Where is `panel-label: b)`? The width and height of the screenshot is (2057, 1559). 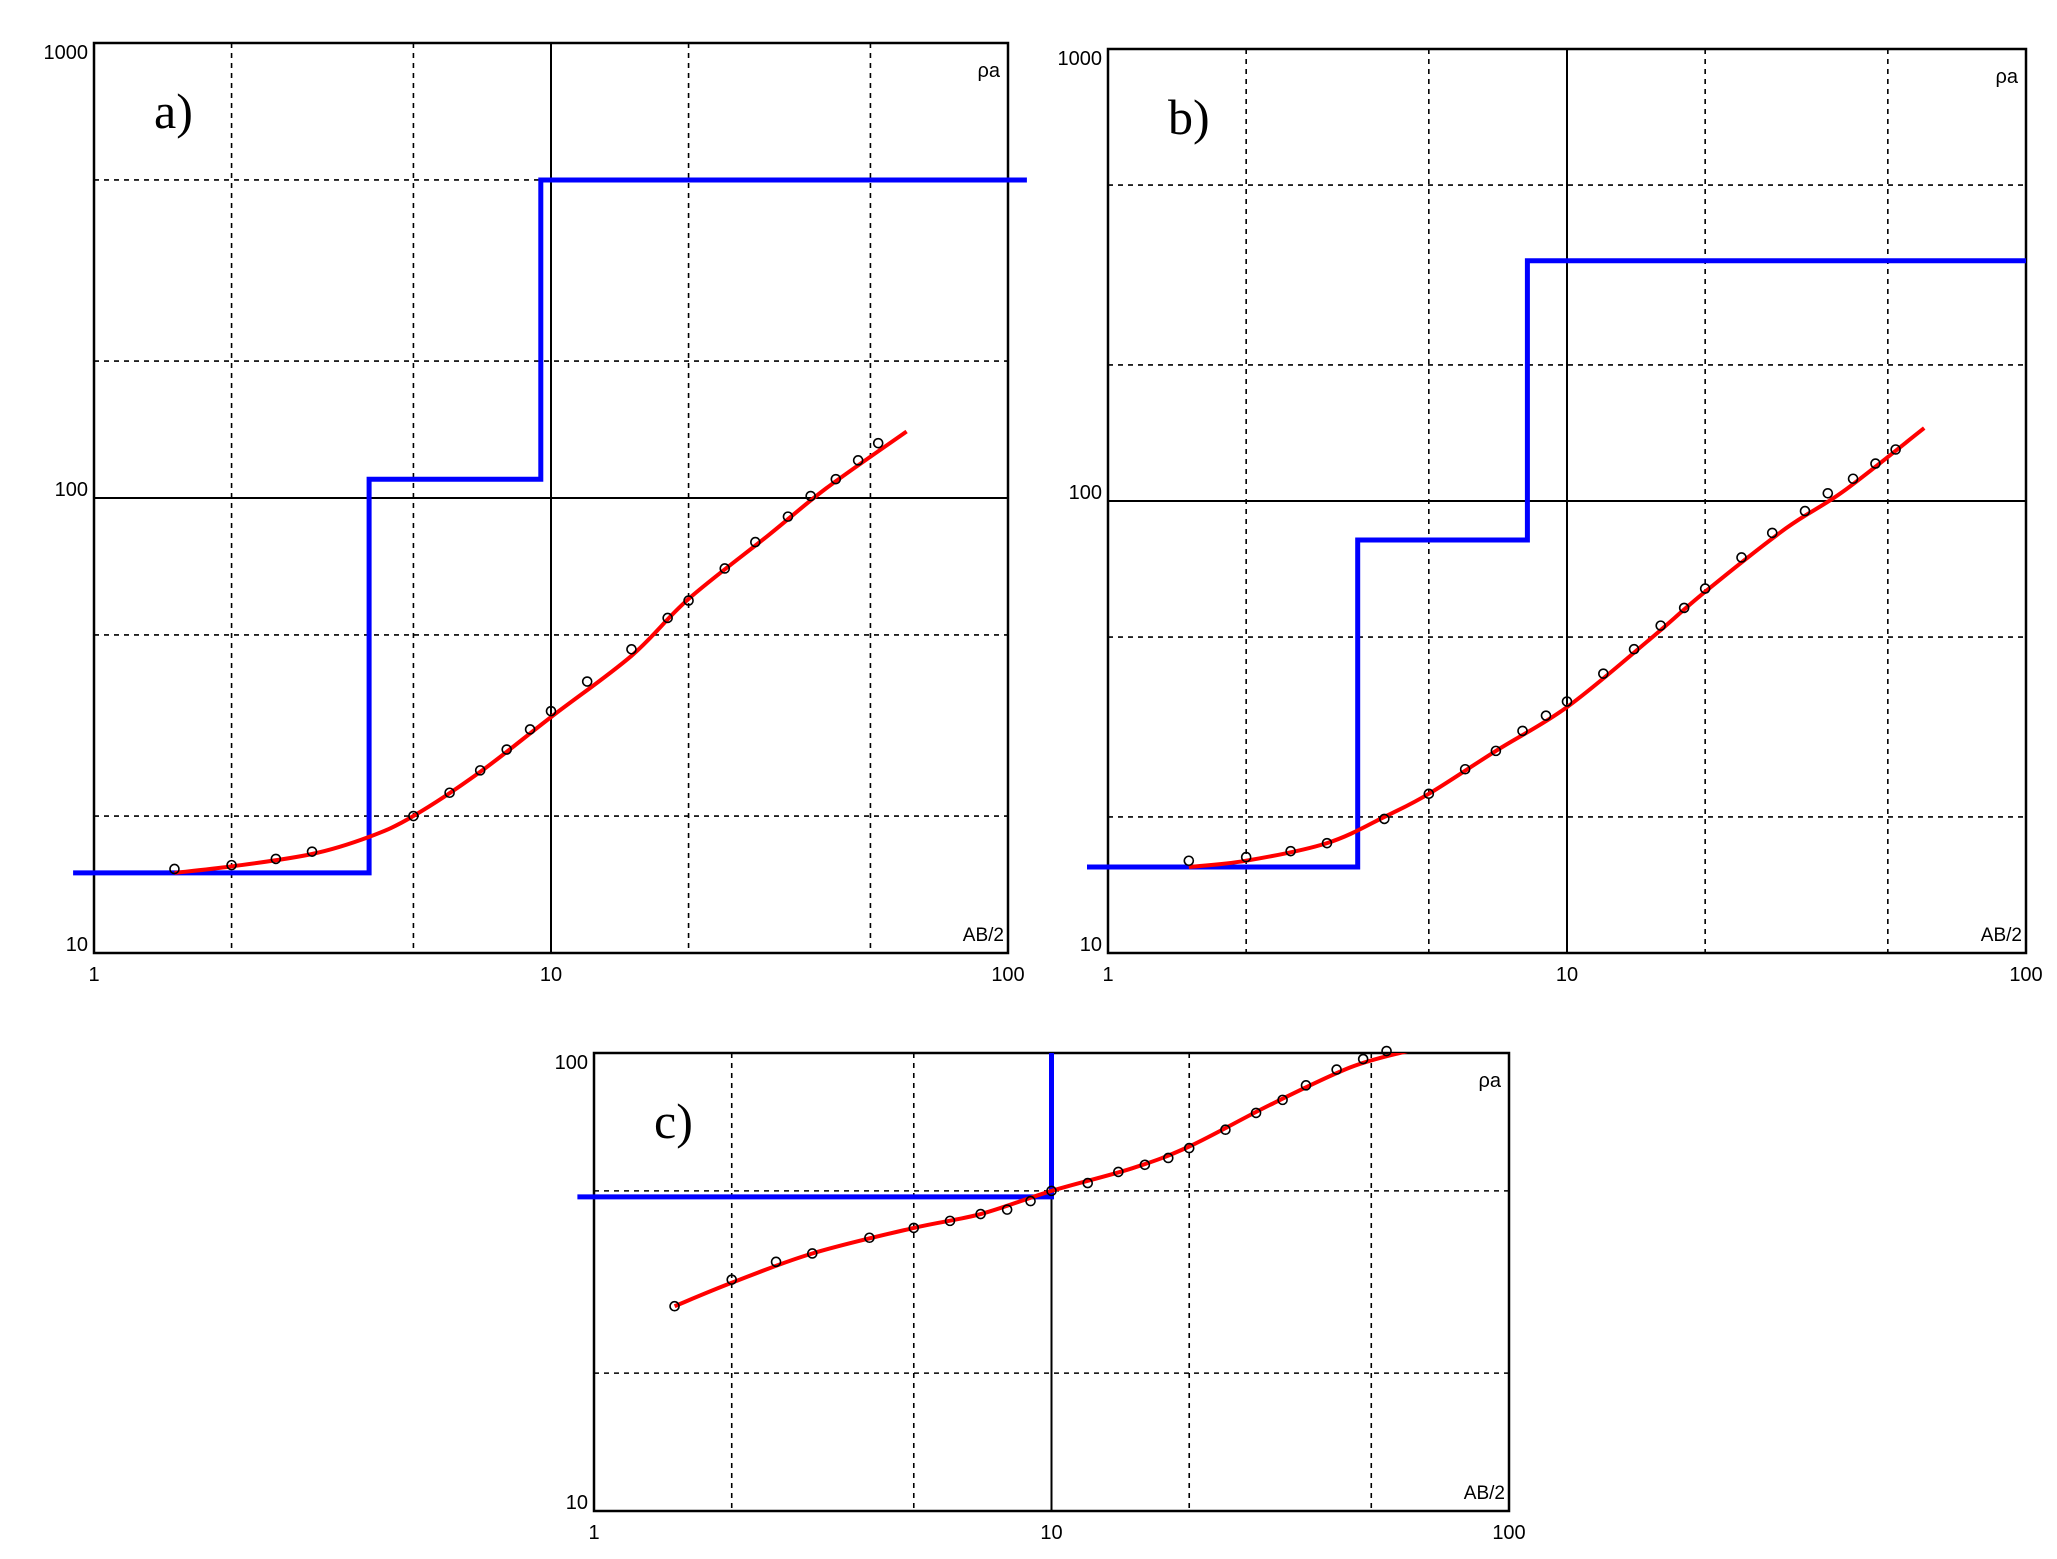
panel-label: b) is located at coordinates (1189, 117).